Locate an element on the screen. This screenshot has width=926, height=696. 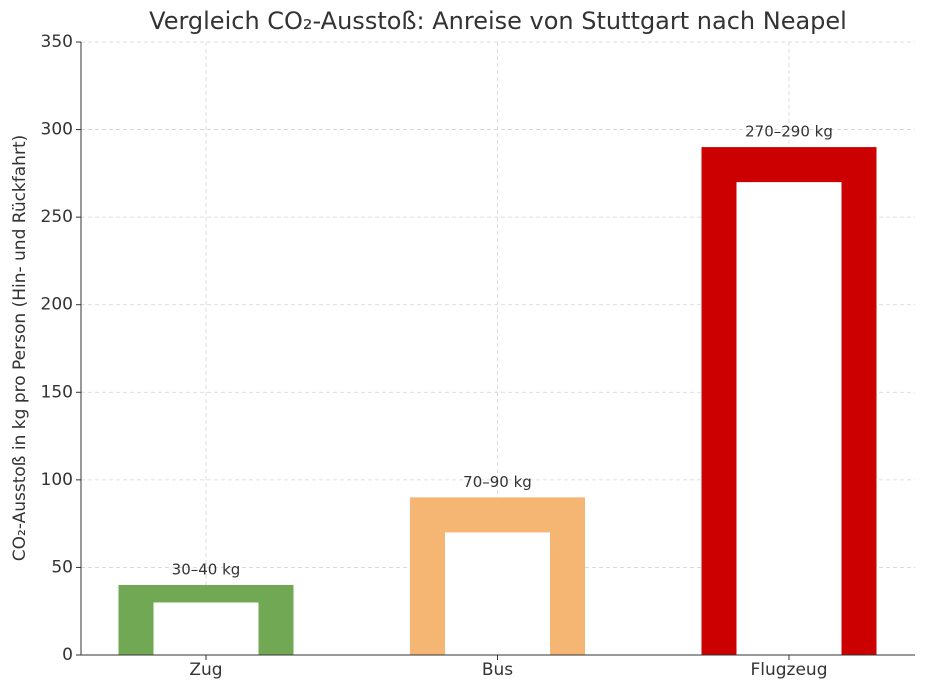
y-tick-label: 350 is located at coordinates (57, 42).